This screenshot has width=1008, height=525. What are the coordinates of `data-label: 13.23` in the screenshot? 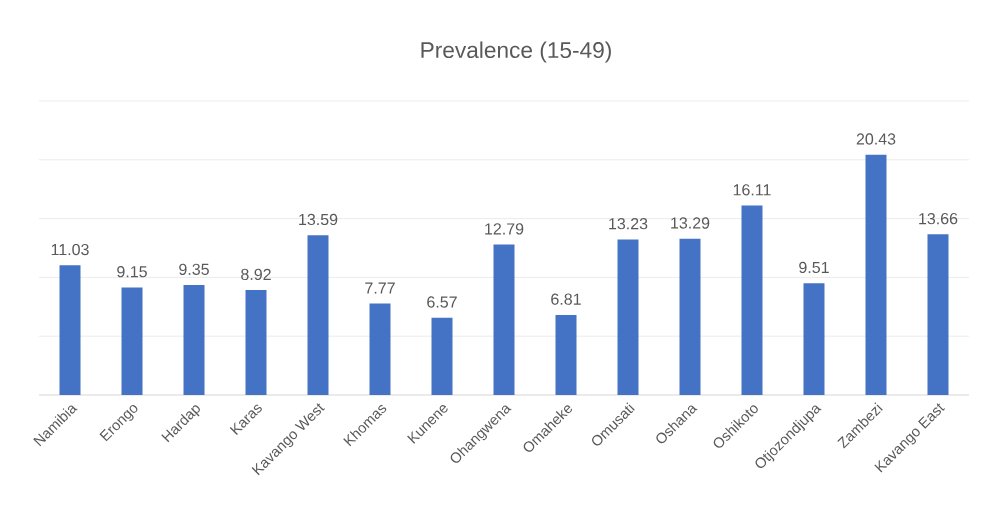 It's located at (628, 224).